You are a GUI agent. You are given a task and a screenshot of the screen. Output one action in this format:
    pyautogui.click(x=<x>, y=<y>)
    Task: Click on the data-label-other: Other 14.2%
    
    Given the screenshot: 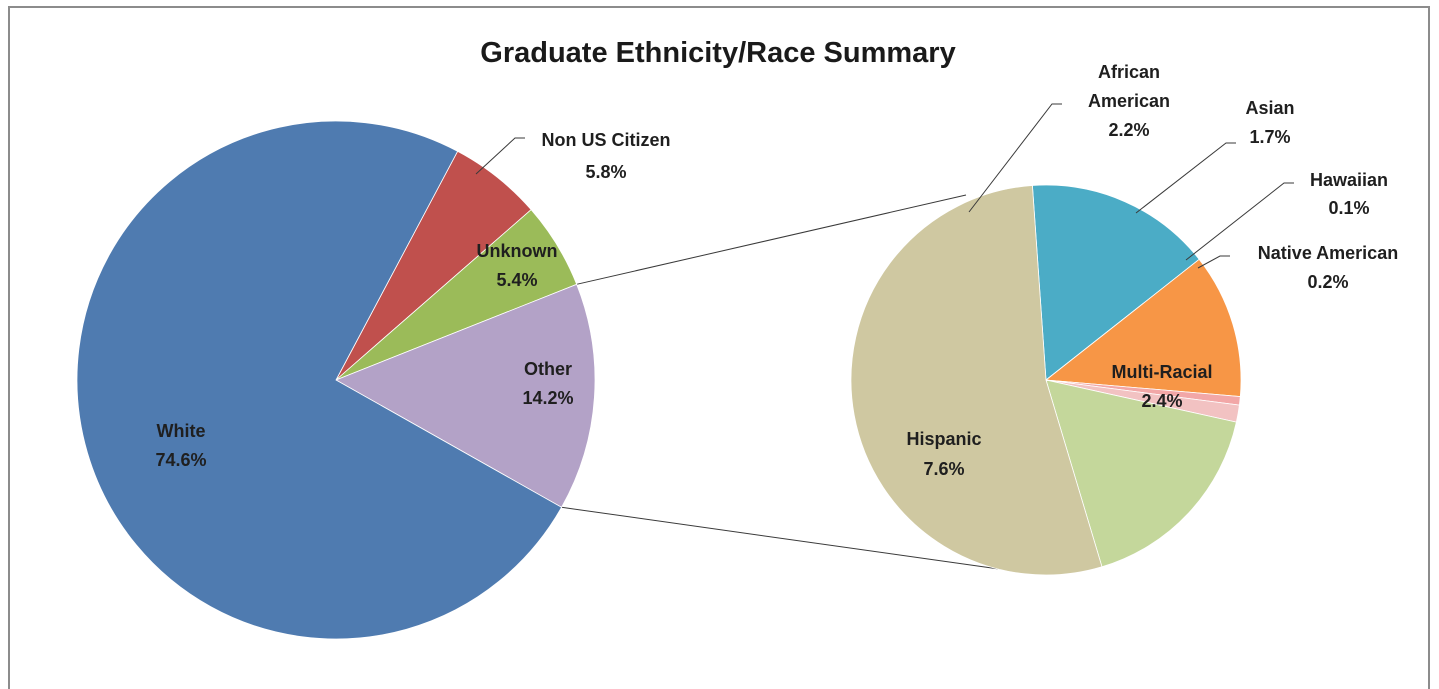 What is the action you would take?
    pyautogui.click(x=547, y=383)
    